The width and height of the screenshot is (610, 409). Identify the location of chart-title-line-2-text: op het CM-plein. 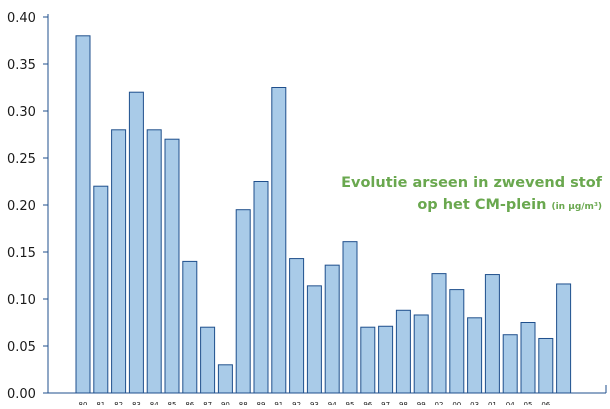
(482, 205).